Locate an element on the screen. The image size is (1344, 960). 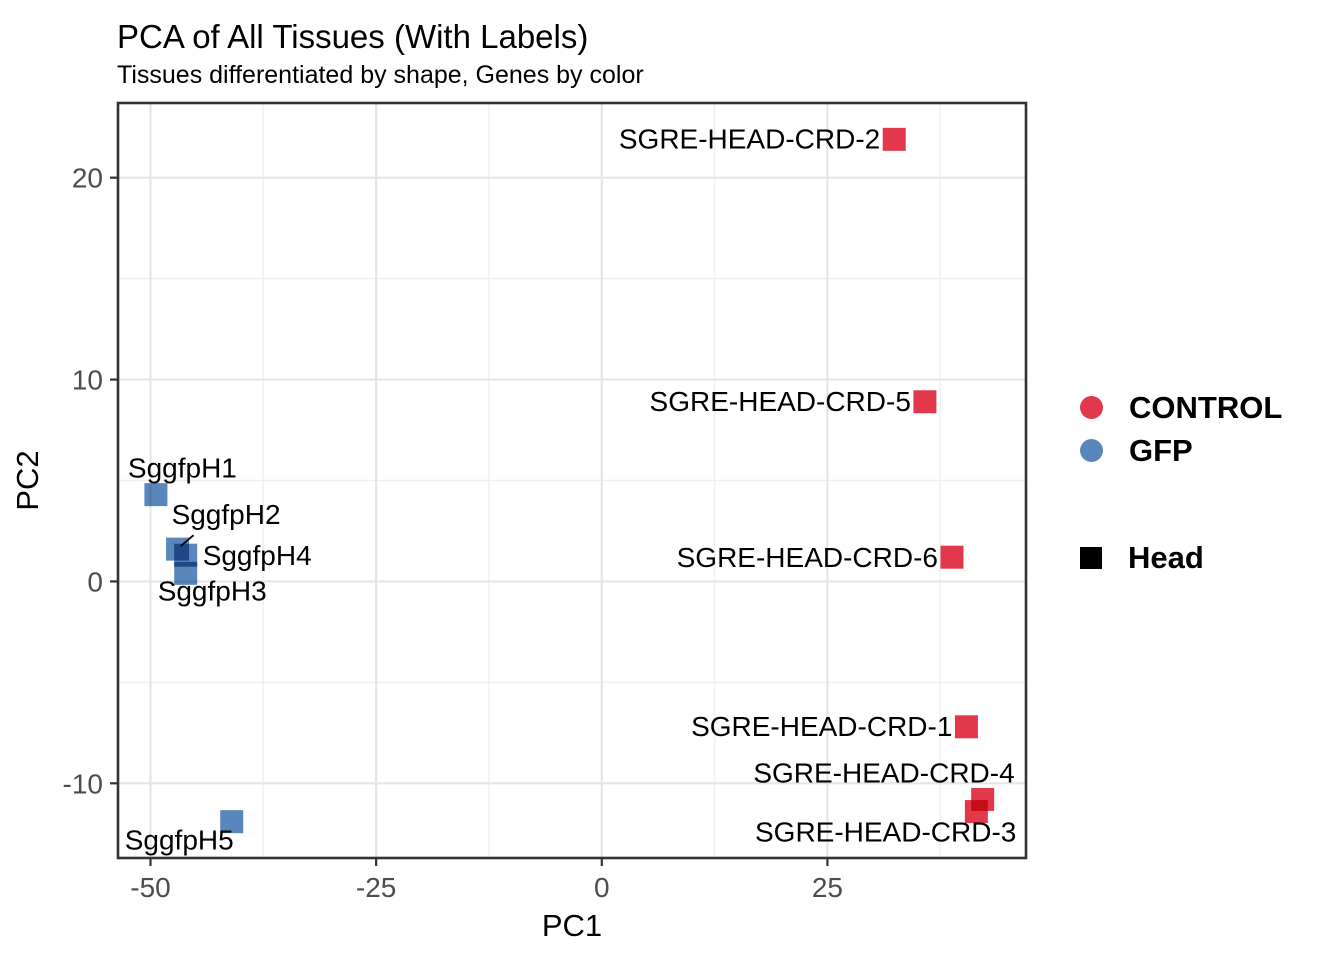
page-title: PCA of All Tissues (With Labels) is located at coordinates (353, 36).